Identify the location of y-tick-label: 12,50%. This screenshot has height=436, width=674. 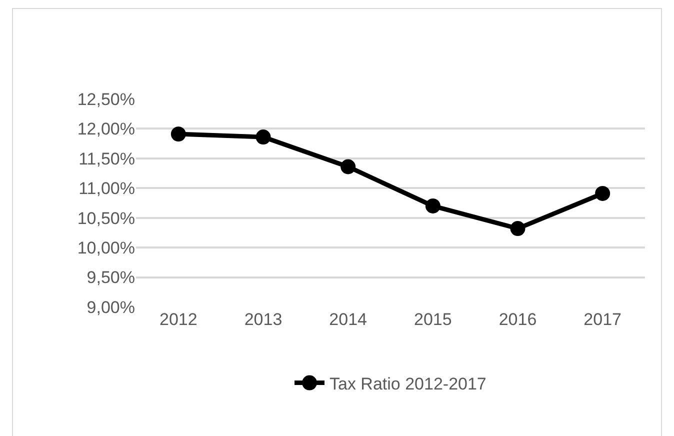
(106, 99).